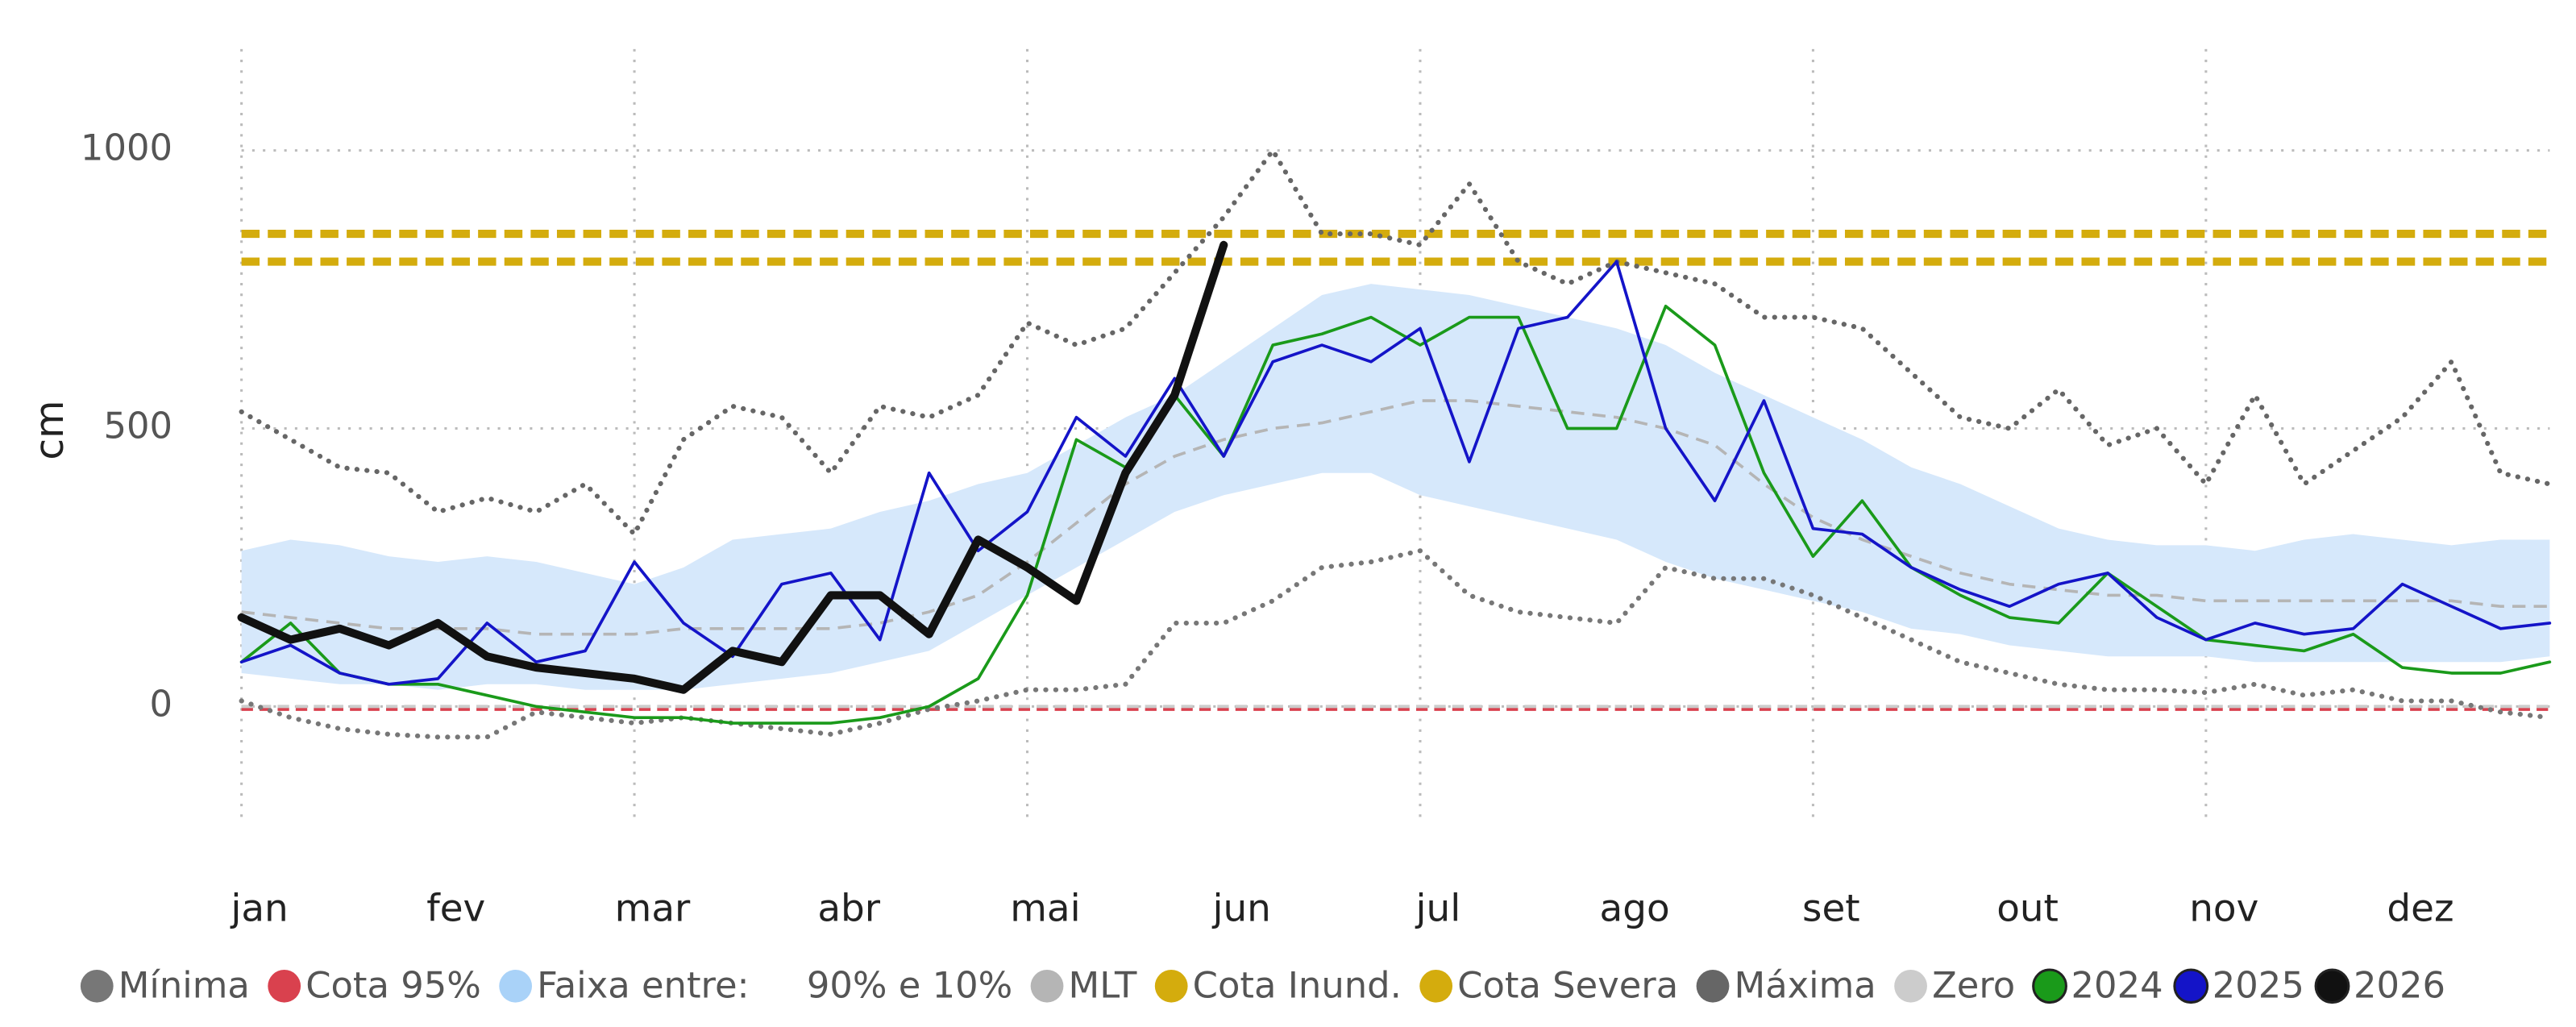 The height and width of the screenshot is (1027, 2576). I want to click on legend-label: 2025, so click(2258, 984).